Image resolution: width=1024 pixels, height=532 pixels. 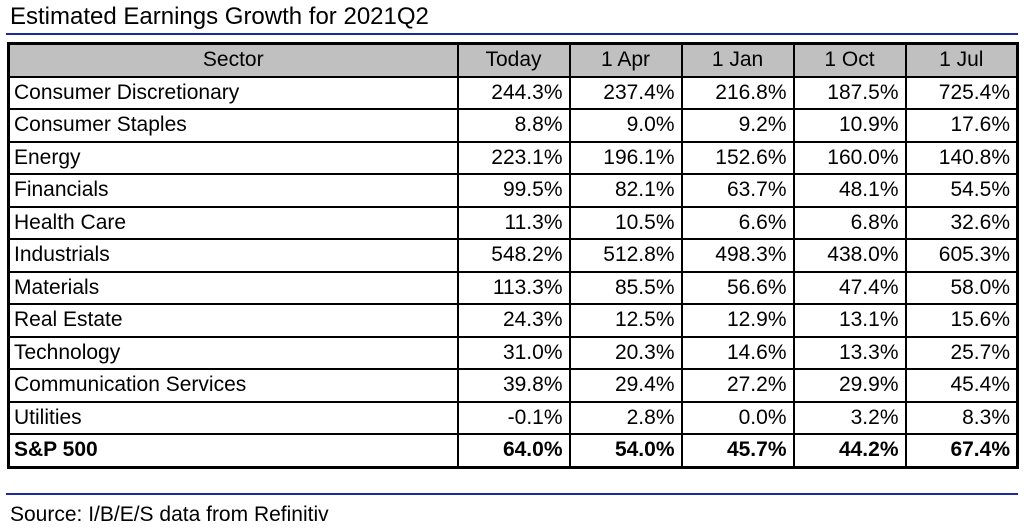 I want to click on cell-today: 223.1%, so click(x=513, y=157).